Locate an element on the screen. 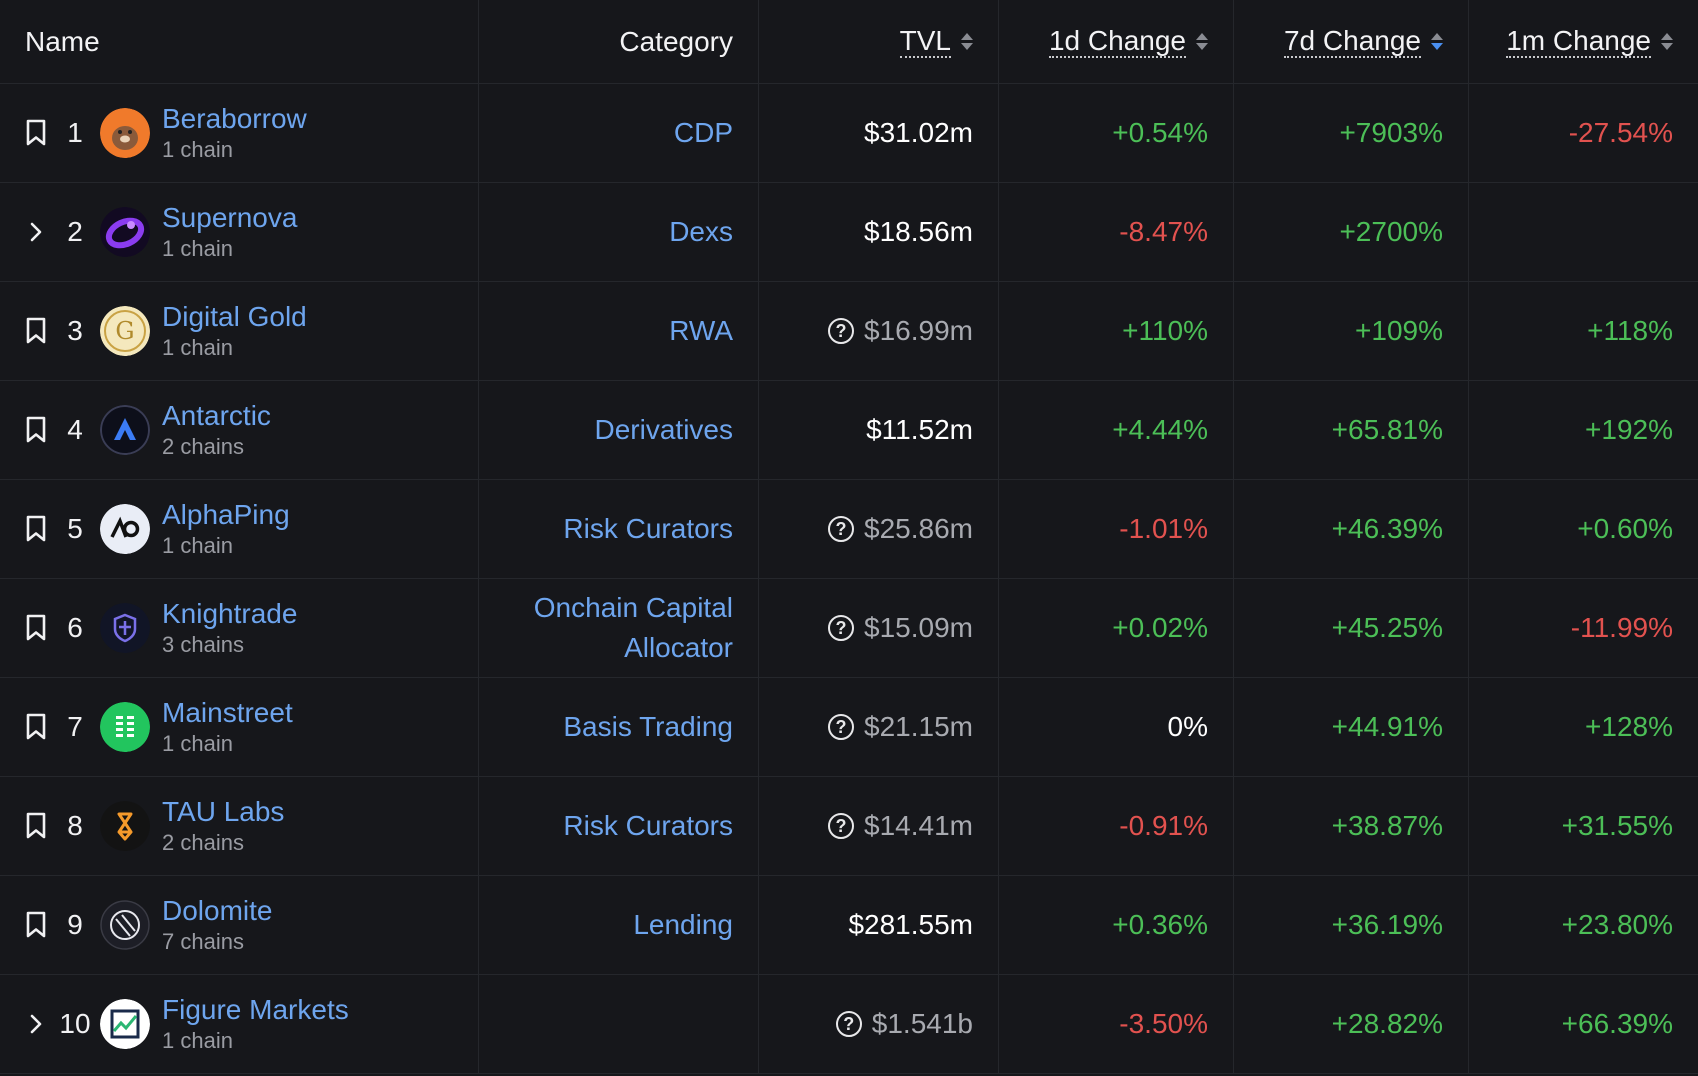 This screenshot has width=1698, height=1076. tvl-cell: $281.55m is located at coordinates (879, 925).